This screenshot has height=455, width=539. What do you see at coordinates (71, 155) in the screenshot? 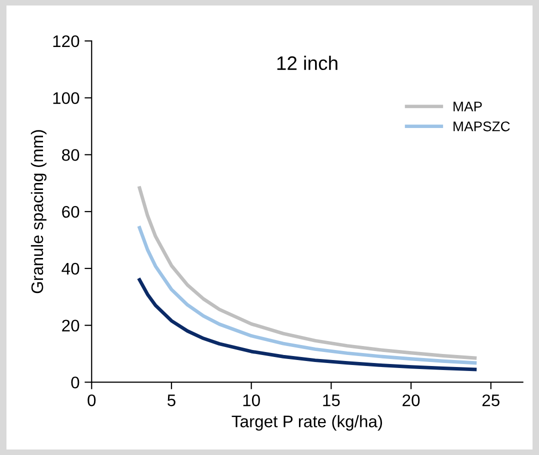
I see `y-tick-label: 80` at bounding box center [71, 155].